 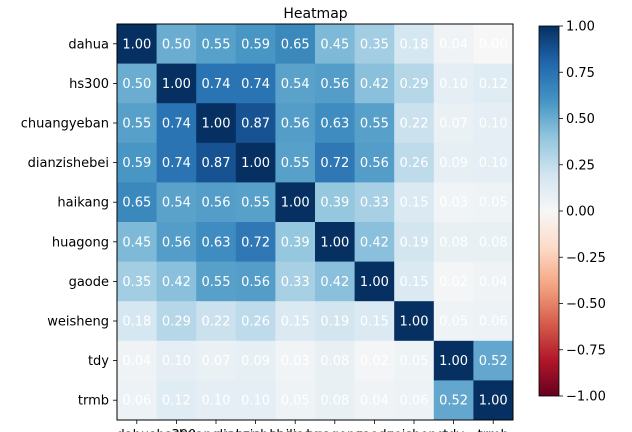 I want to click on colorbar-tick-label: 0.50, so click(x=580, y=119).